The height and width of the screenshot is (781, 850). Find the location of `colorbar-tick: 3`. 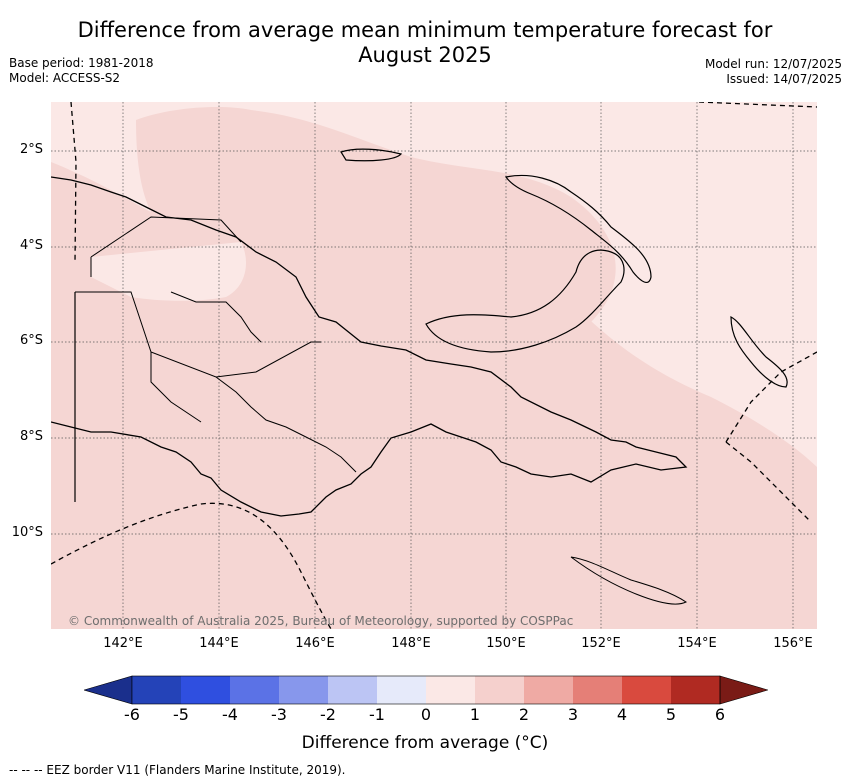

colorbar-tick: 3 is located at coordinates (573, 714).